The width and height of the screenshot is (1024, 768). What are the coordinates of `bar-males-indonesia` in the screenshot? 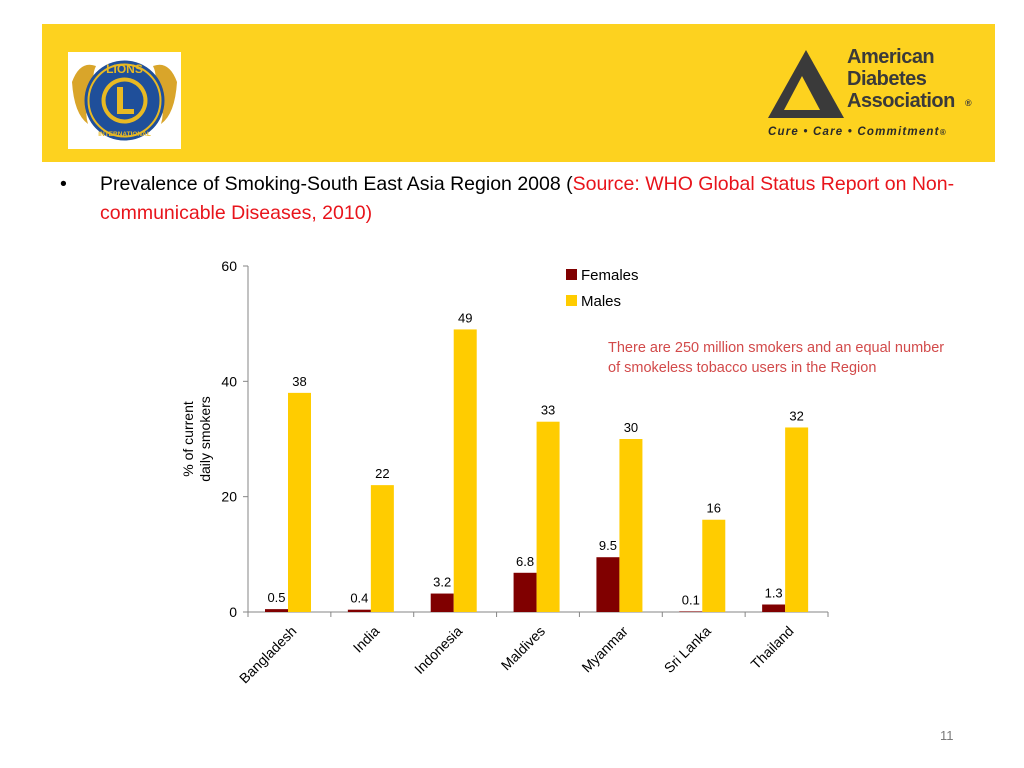 It's located at (465, 470).